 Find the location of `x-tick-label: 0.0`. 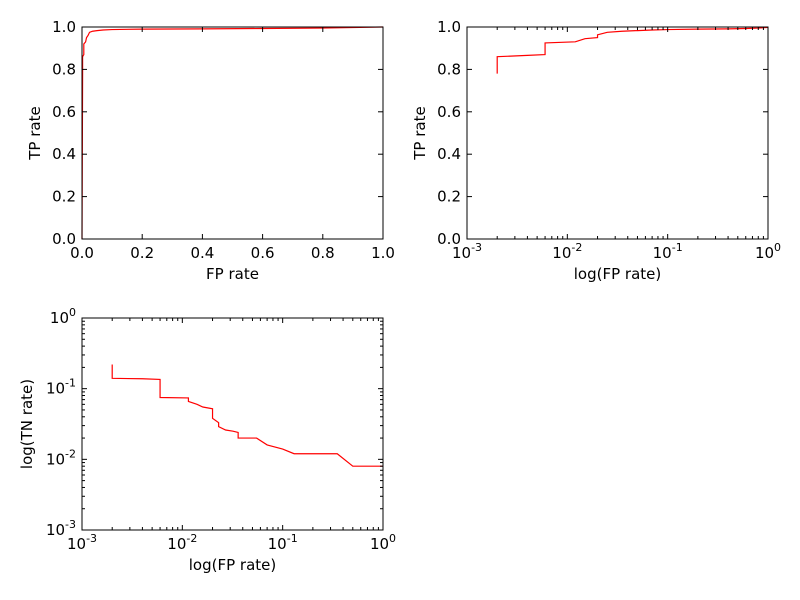

x-tick-label: 0.0 is located at coordinates (82, 253).